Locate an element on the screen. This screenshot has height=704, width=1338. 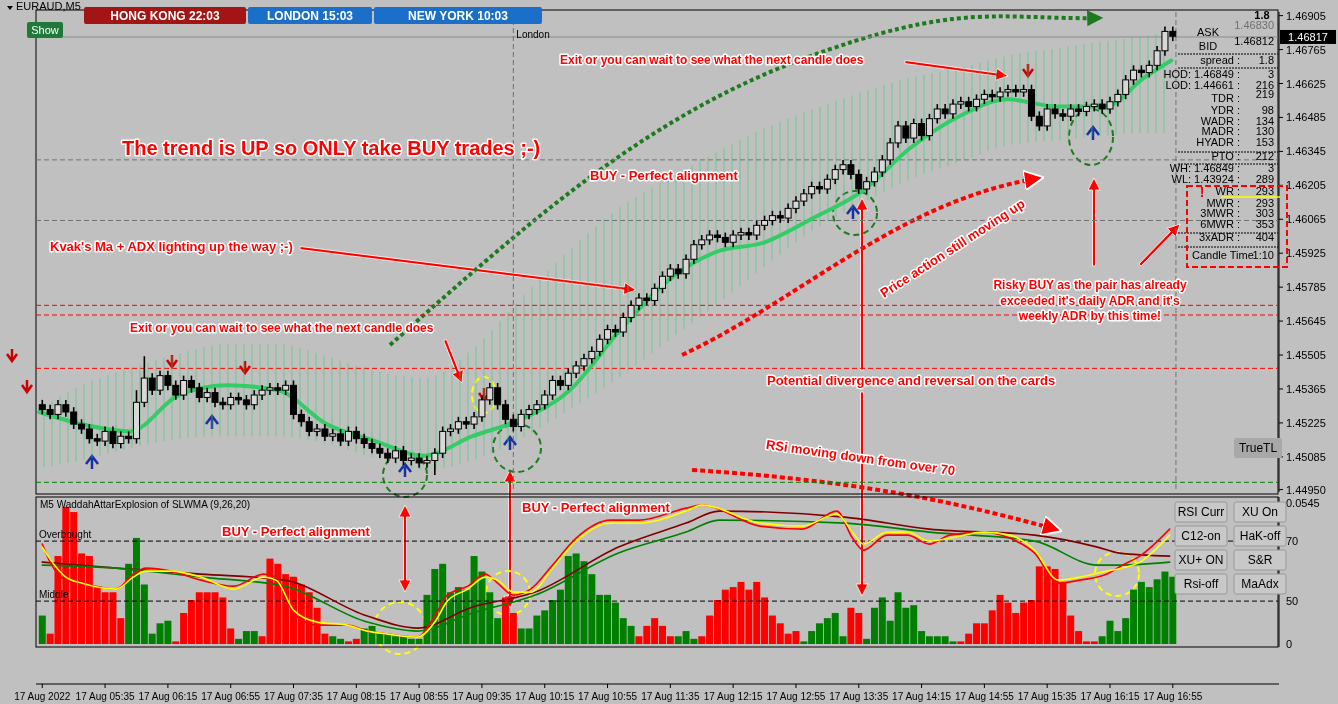
x-tick-label: 17 Aug 08:55 is located at coordinates (419, 696).